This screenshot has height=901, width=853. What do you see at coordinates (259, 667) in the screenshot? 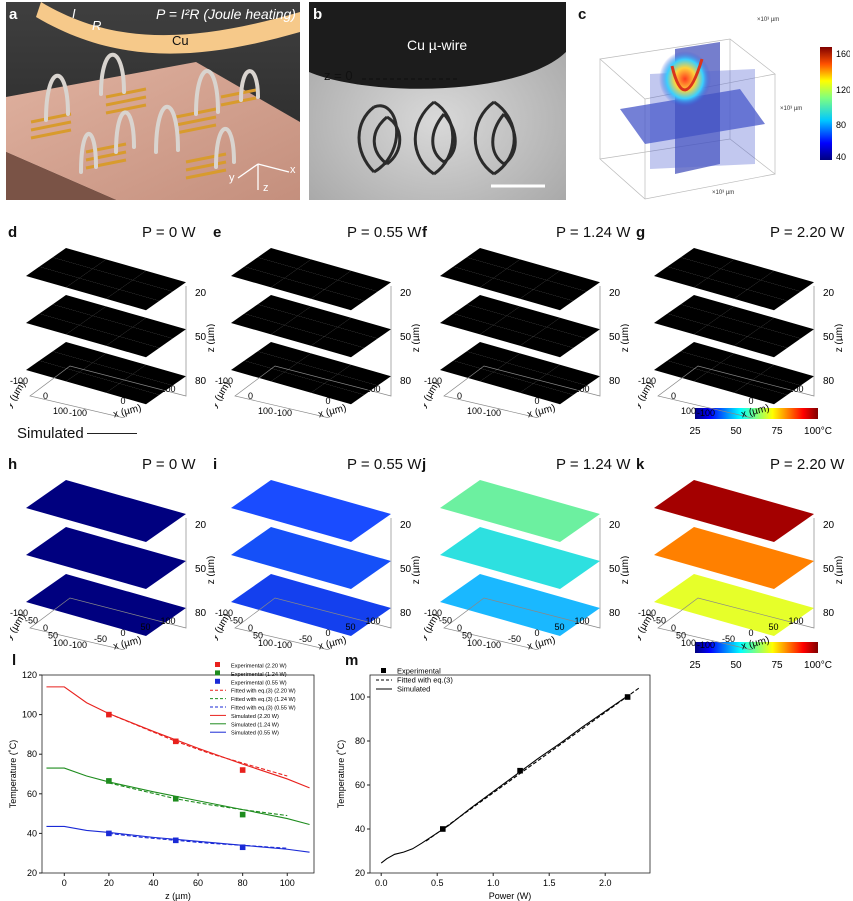
I see `legend-label: Experimental (2.20 W)` at bounding box center [259, 667].